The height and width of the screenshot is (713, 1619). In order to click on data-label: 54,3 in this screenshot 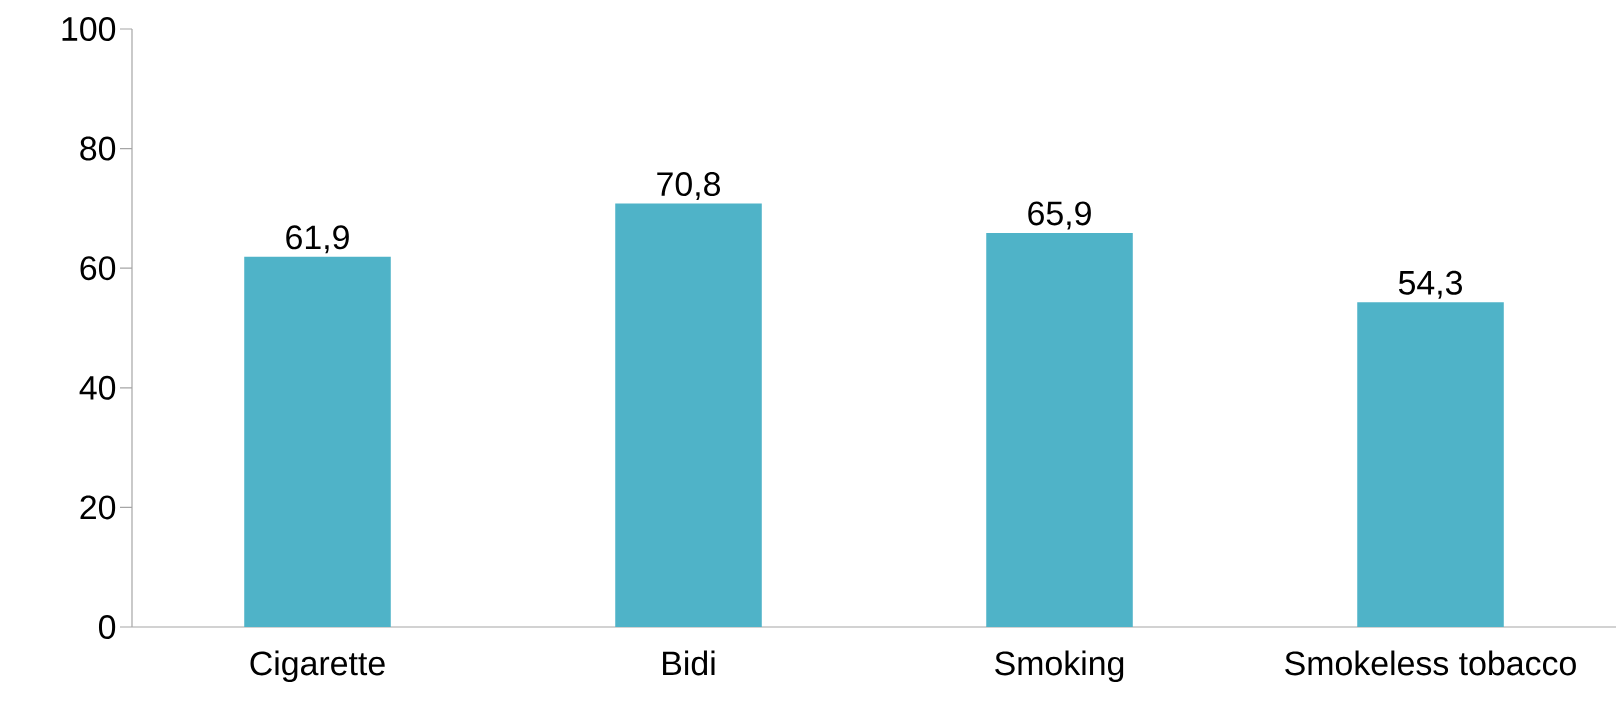, I will do `click(1430, 284)`.